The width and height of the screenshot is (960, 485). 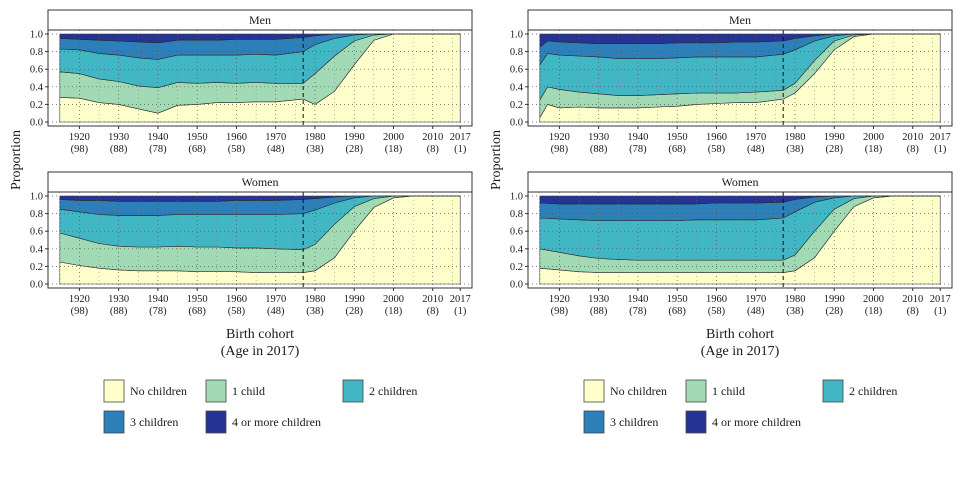 What do you see at coordinates (739, 182) in the screenshot?
I see `panel-strip-label: Women` at bounding box center [739, 182].